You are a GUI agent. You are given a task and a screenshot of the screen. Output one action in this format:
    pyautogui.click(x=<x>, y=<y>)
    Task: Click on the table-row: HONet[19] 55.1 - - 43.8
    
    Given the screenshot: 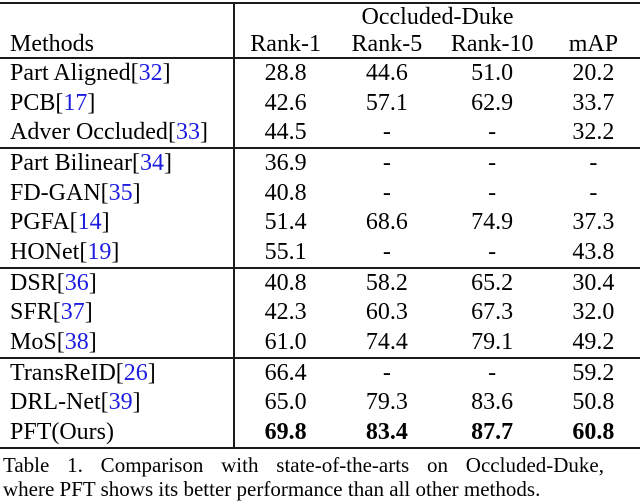 What is the action you would take?
    pyautogui.click(x=320, y=252)
    